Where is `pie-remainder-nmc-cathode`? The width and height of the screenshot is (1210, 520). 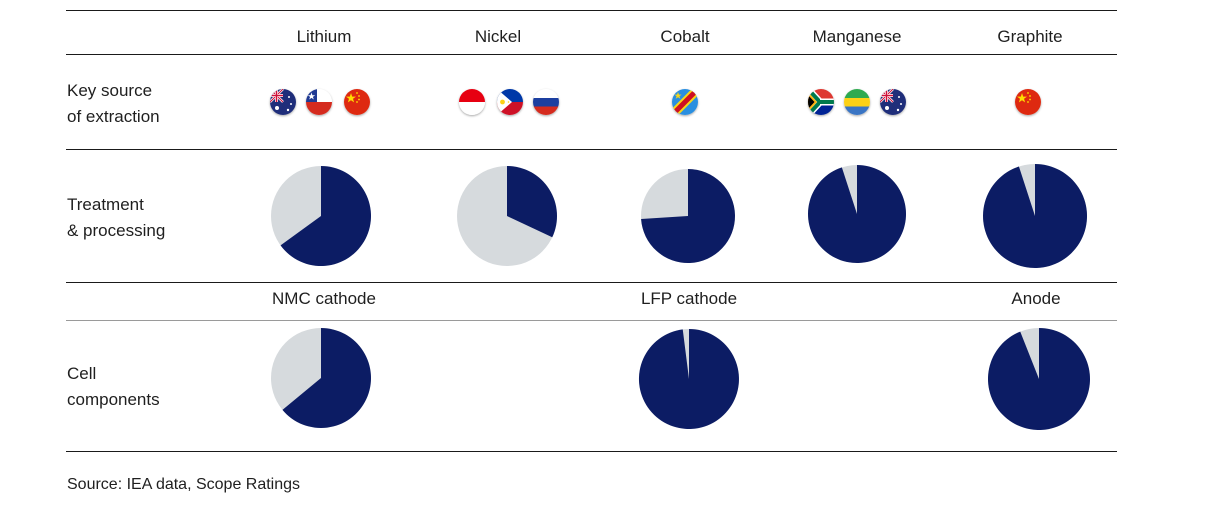
pie-remainder-nmc-cathode is located at coordinates (321, 378).